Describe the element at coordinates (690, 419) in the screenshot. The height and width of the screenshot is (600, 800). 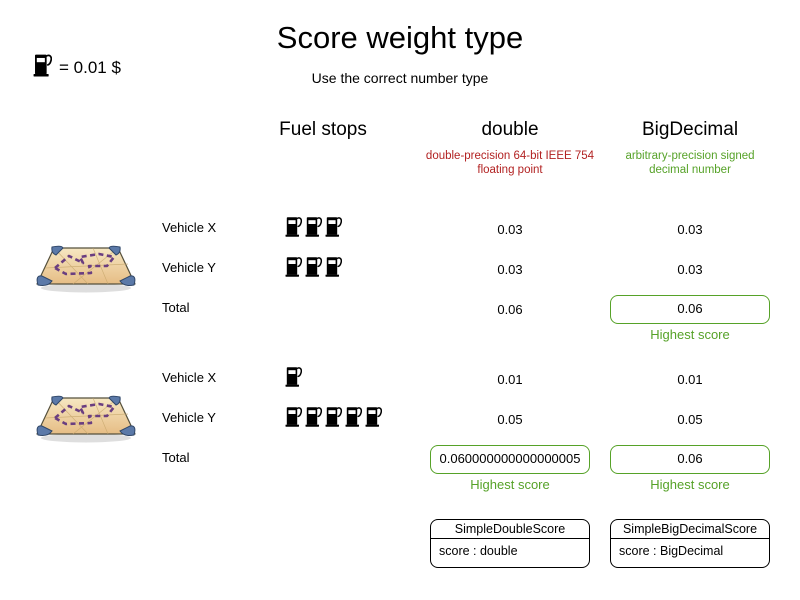
I see `score-value-bigdecimal: 0.05` at that location.